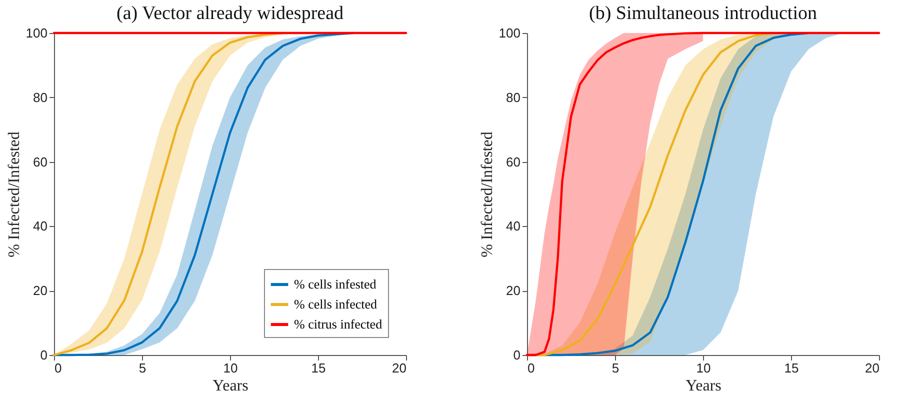 This screenshot has width=917, height=407. Describe the element at coordinates (703, 13) in the screenshot. I see `chart-title: (b) Simultaneous introduction` at that location.